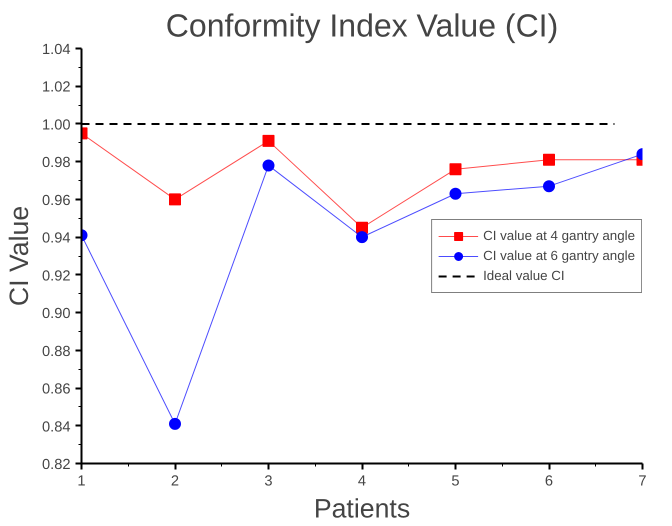 This screenshot has width=672, height=526. What do you see at coordinates (56, 163) in the screenshot?
I see `y-tick-label: 0.98` at bounding box center [56, 163].